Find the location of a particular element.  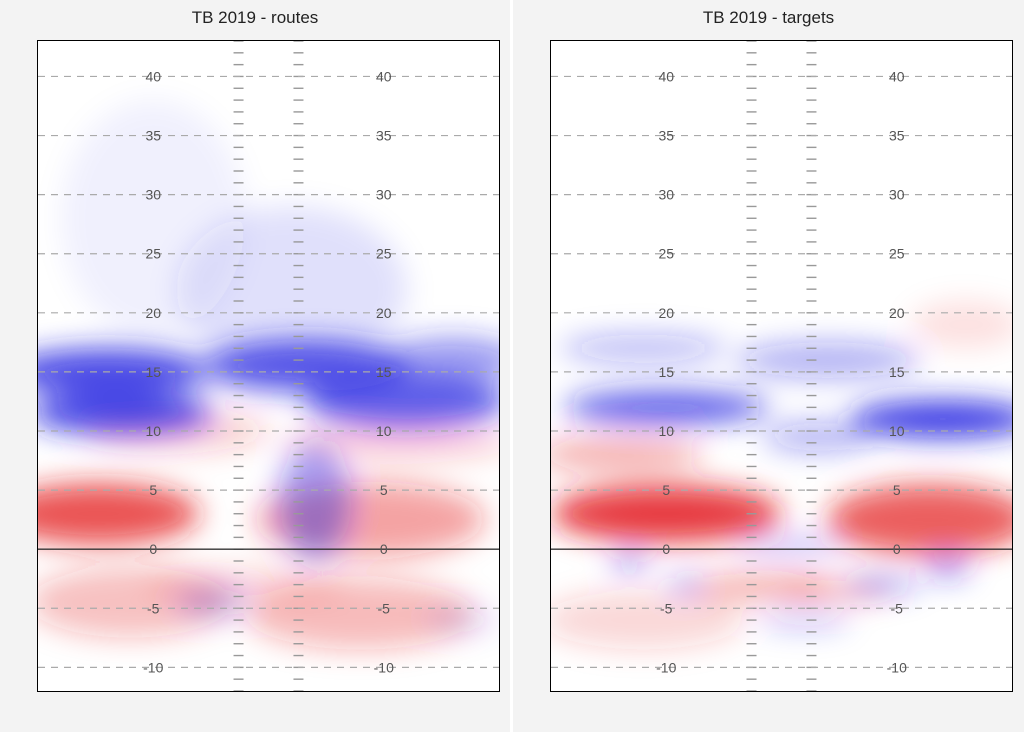

chart-title: TB 2019 - routes is located at coordinates (255, 17).